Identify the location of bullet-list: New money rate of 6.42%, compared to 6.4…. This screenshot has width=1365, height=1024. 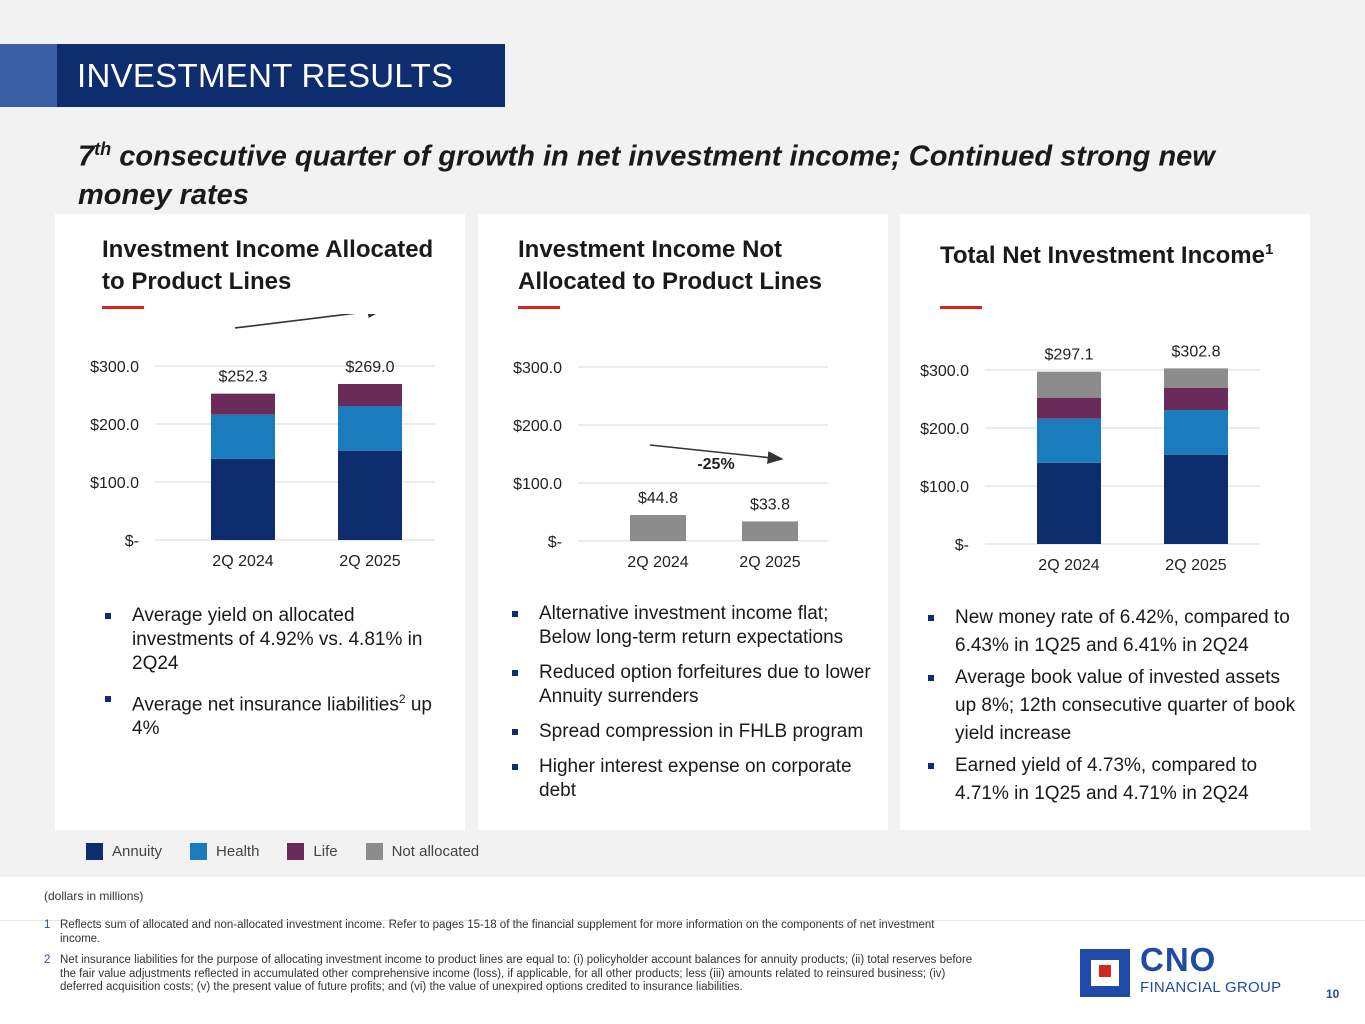
(1113, 708).